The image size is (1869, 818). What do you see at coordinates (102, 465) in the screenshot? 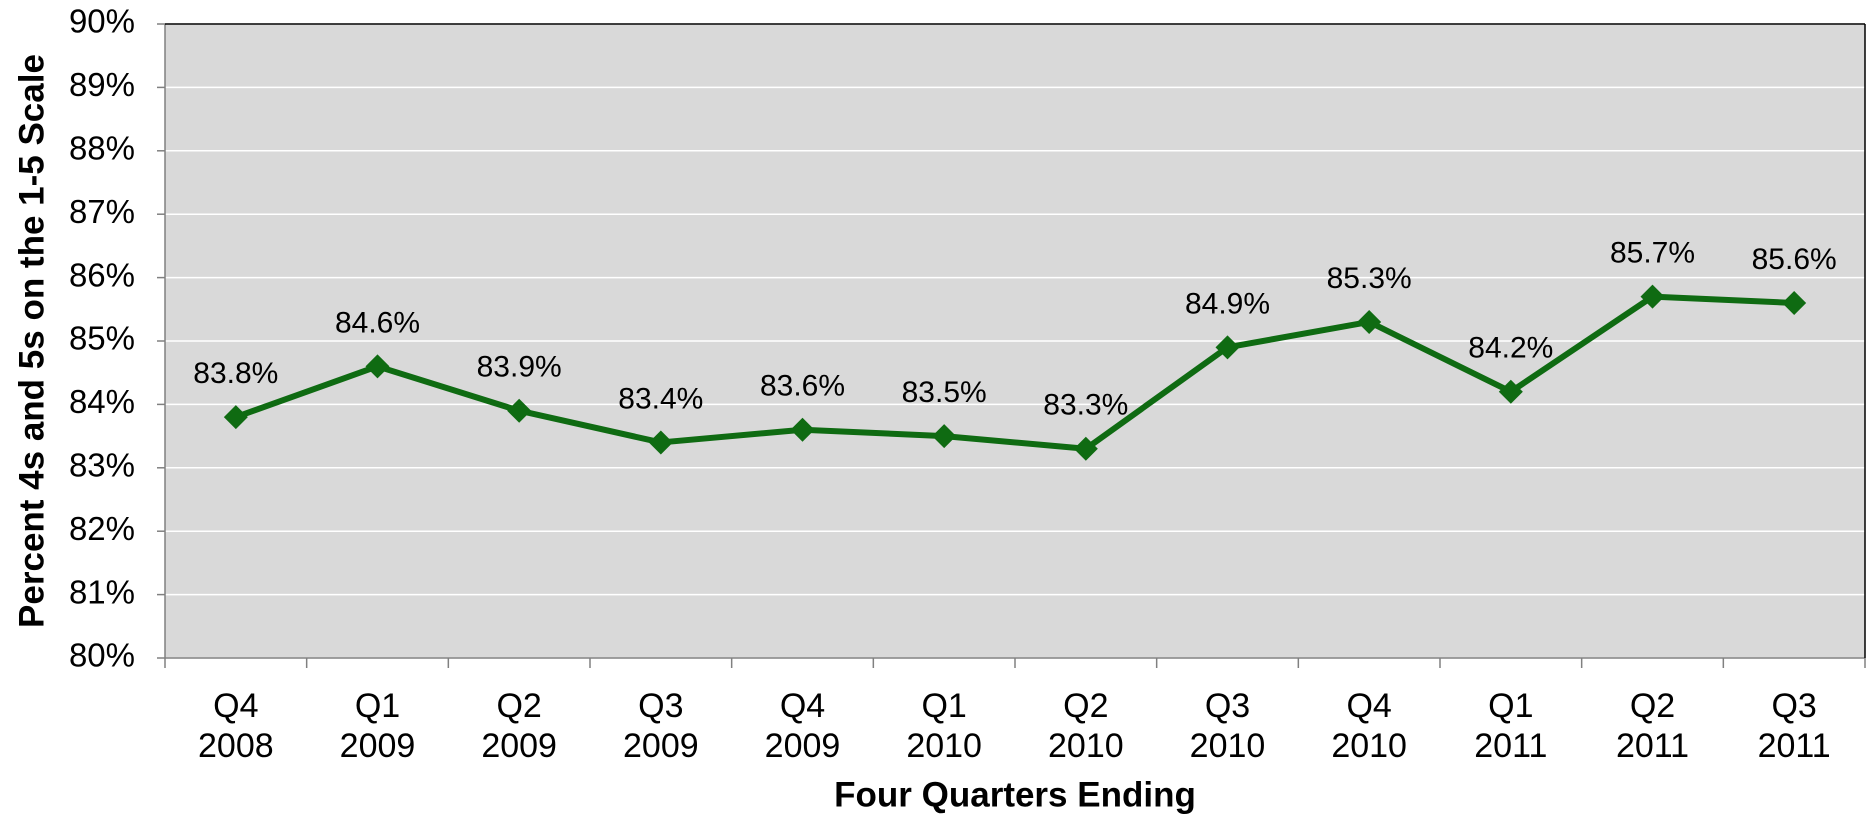
I see `y-tick-label: 83%` at bounding box center [102, 465].